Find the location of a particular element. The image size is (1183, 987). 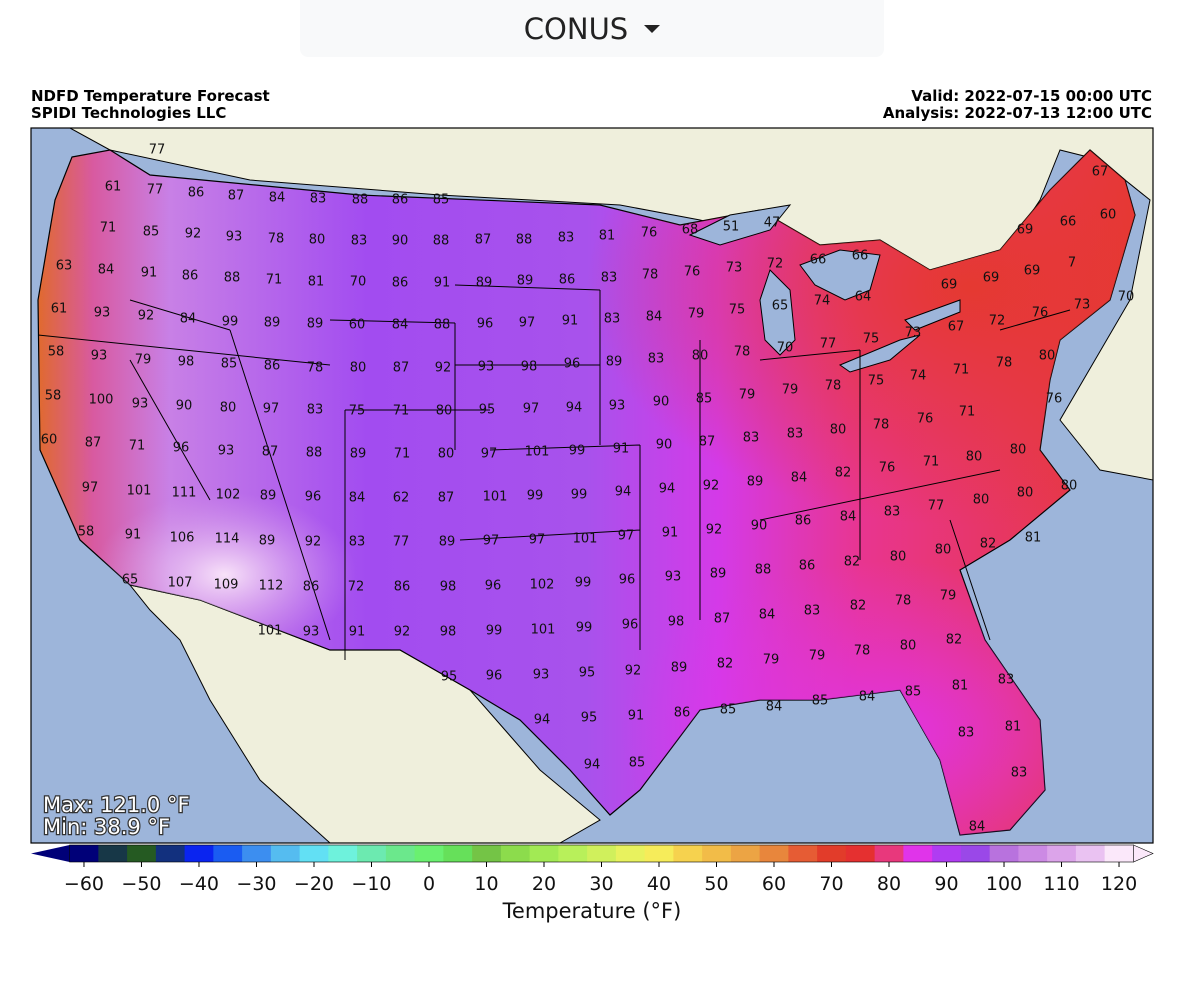

analysis-time: Analysis: 2022-07-13 12:00 UTC is located at coordinates (1017, 113).